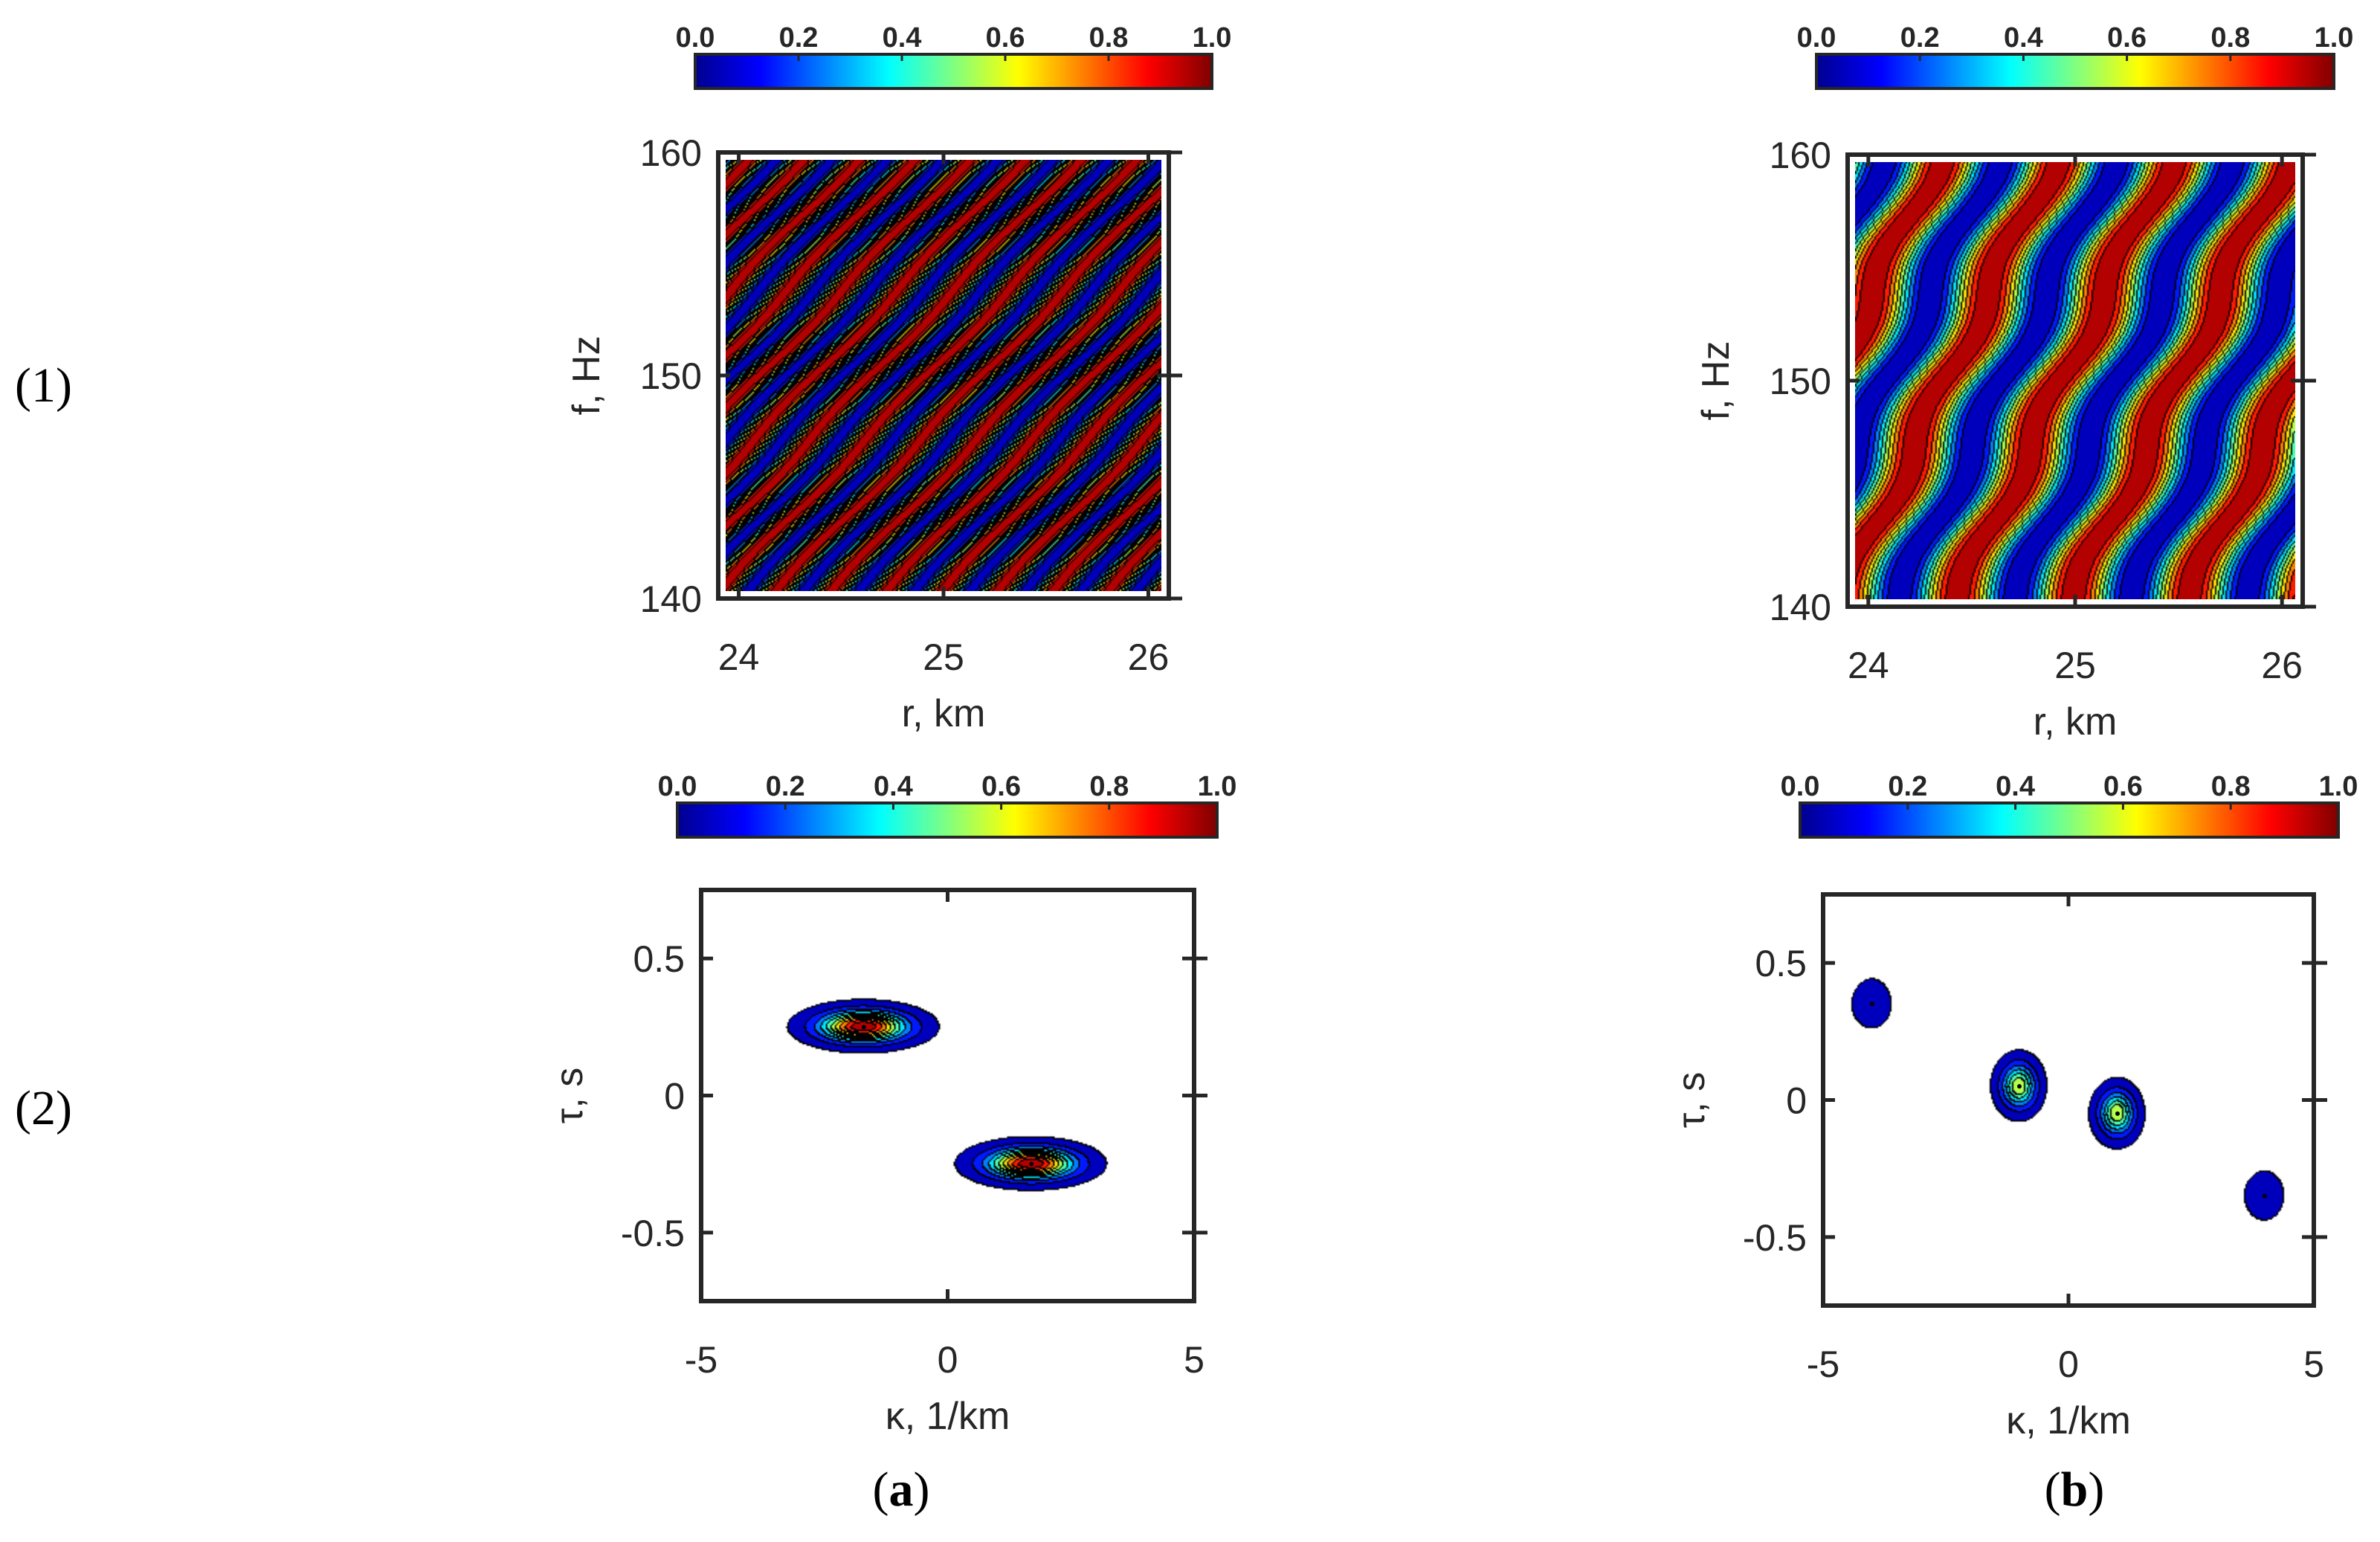 The height and width of the screenshot is (1542, 2380). I want to click on heatmap-image-b1, so click(2075, 380).